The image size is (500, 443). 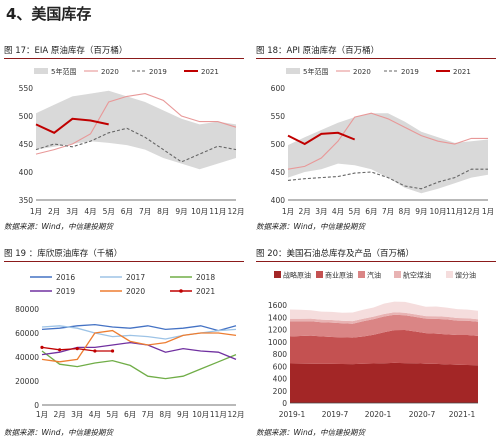 I want to click on legend-swatch-航空煤油, so click(x=397, y=274).